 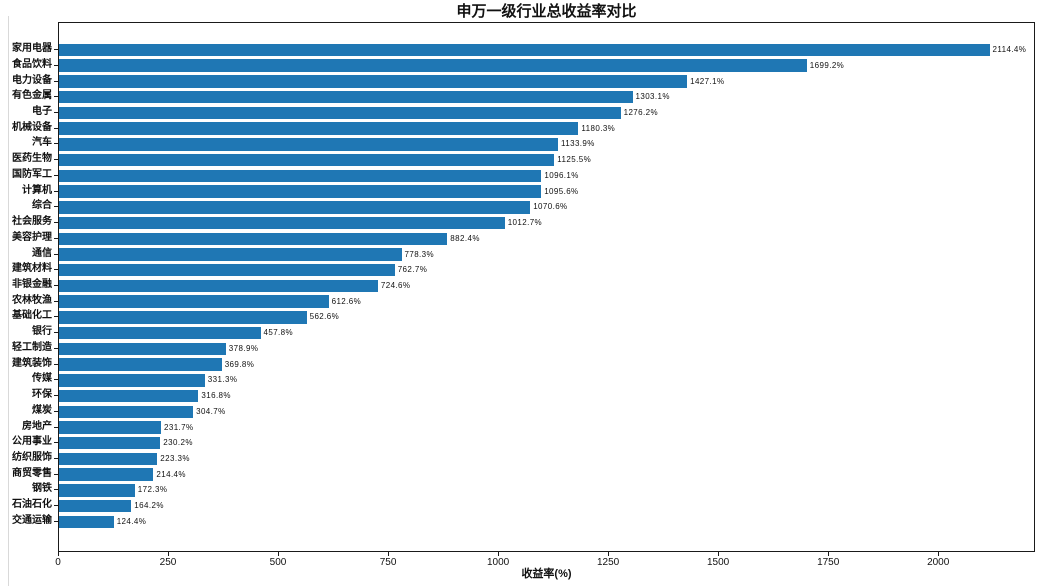 What do you see at coordinates (578, 144) in the screenshot?
I see `bar-value-label: 1133.9%` at bounding box center [578, 144].